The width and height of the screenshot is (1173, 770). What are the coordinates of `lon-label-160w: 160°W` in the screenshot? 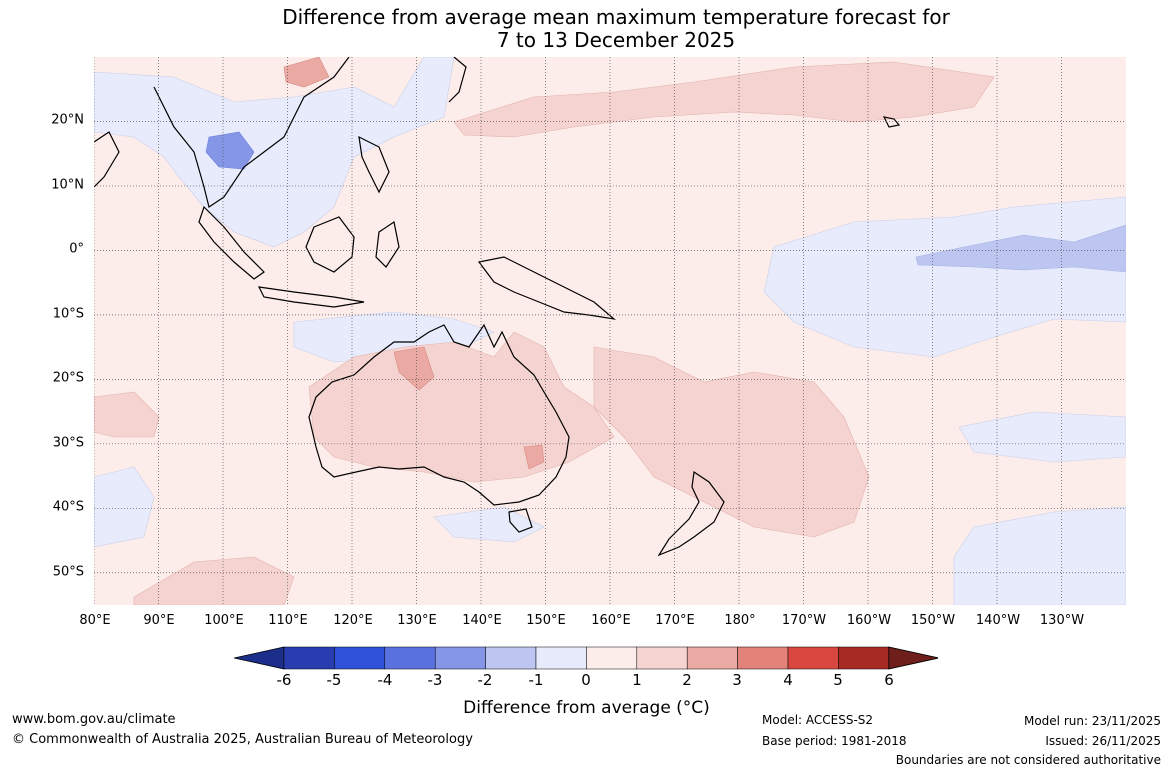 It's located at (869, 620).